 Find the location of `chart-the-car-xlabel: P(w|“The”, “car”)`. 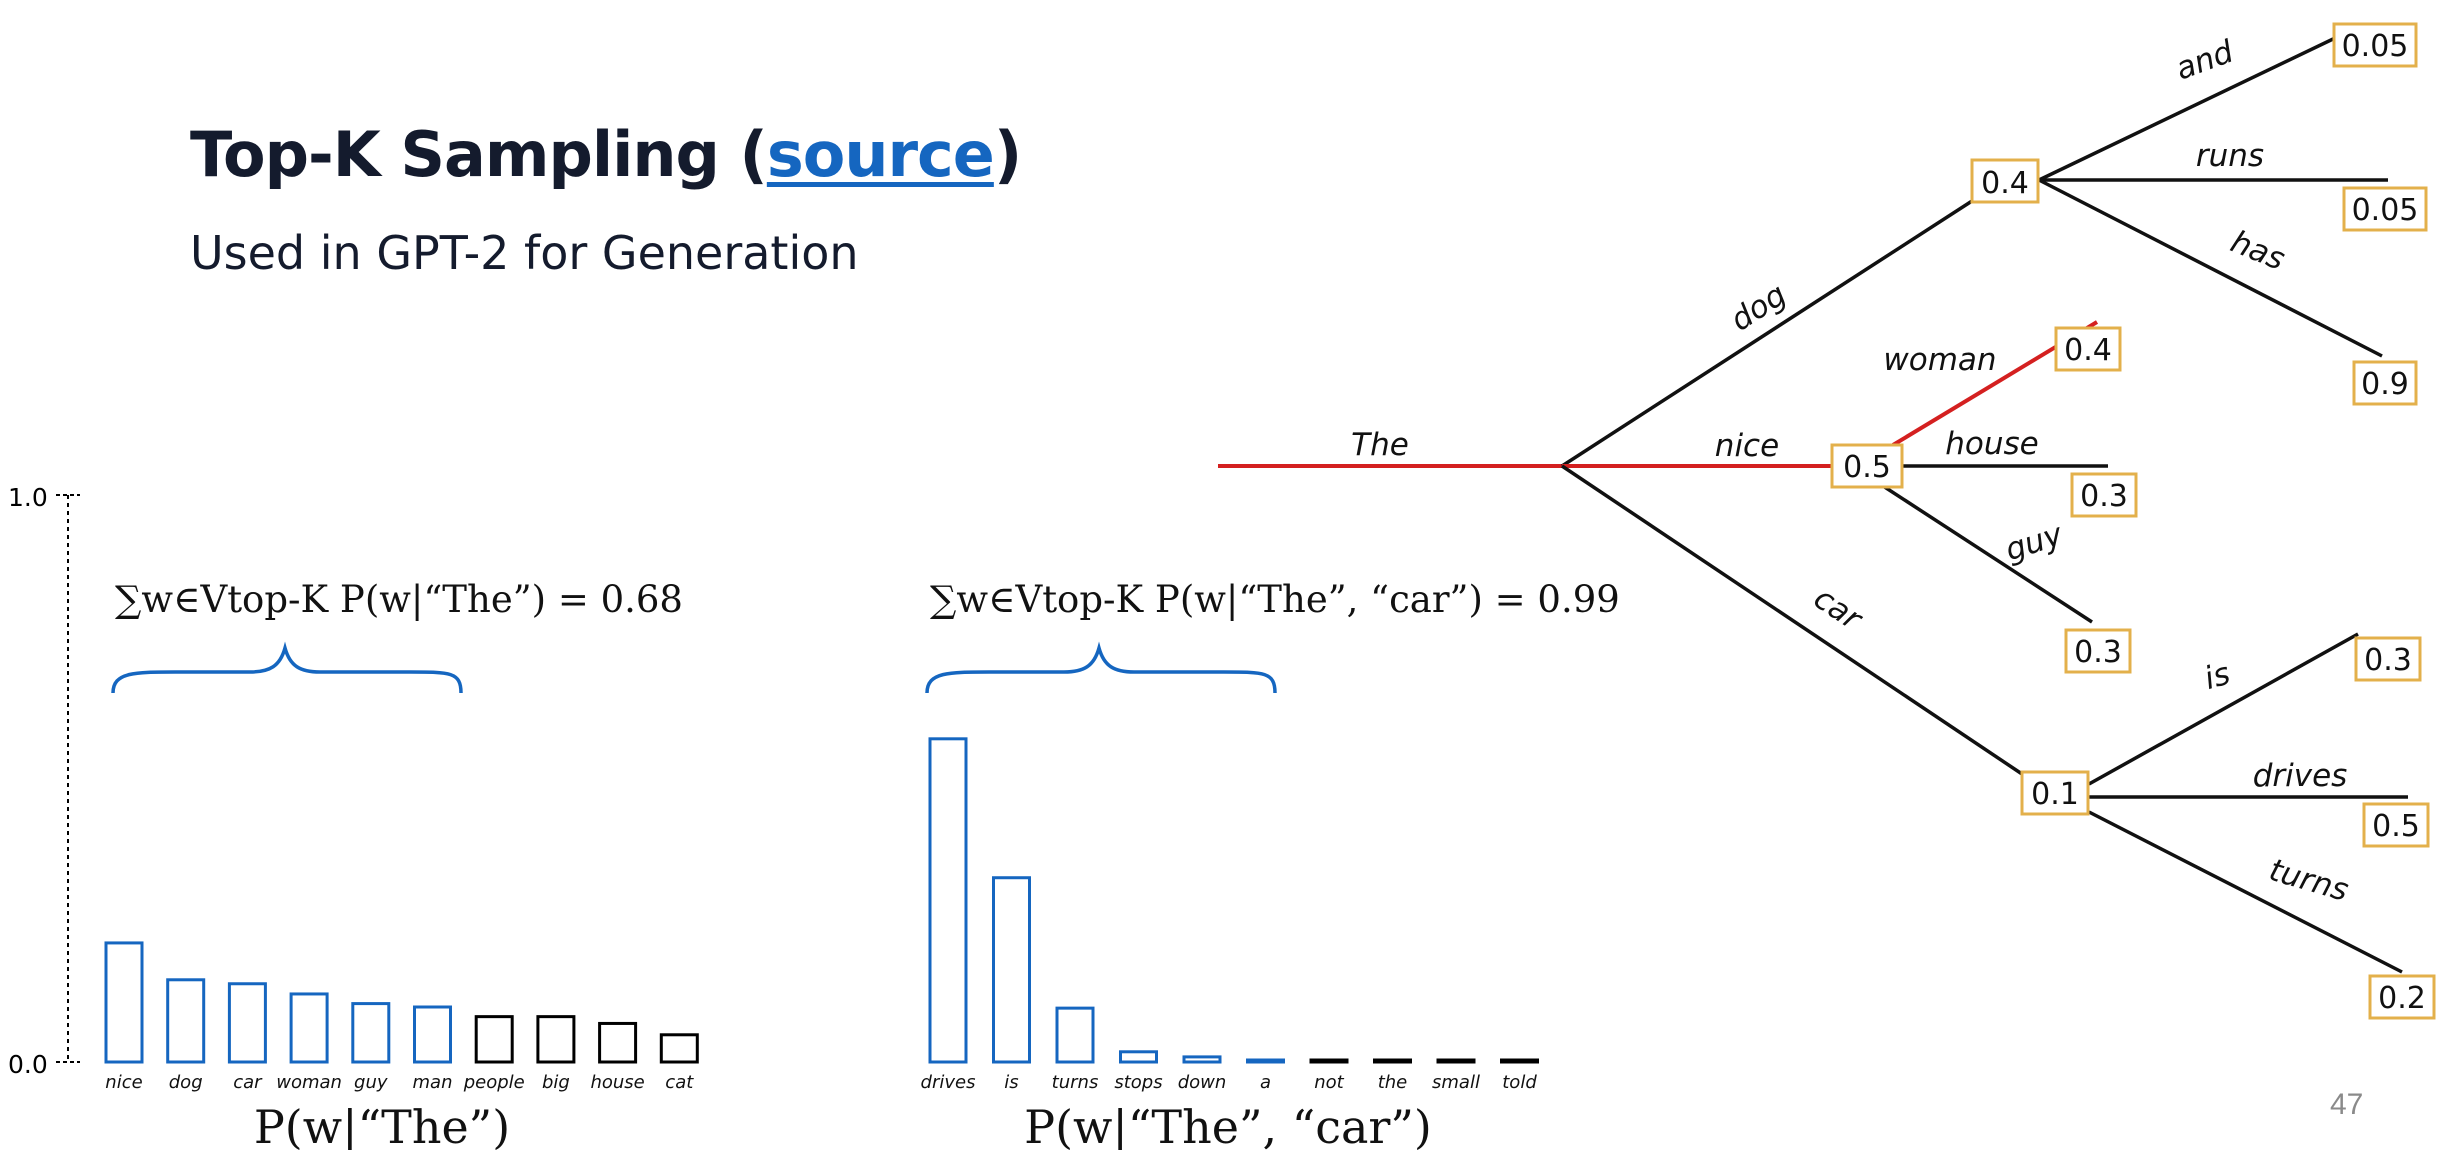

chart-the-car-xlabel: P(w|“The”, “car”) is located at coordinates (1228, 1125).